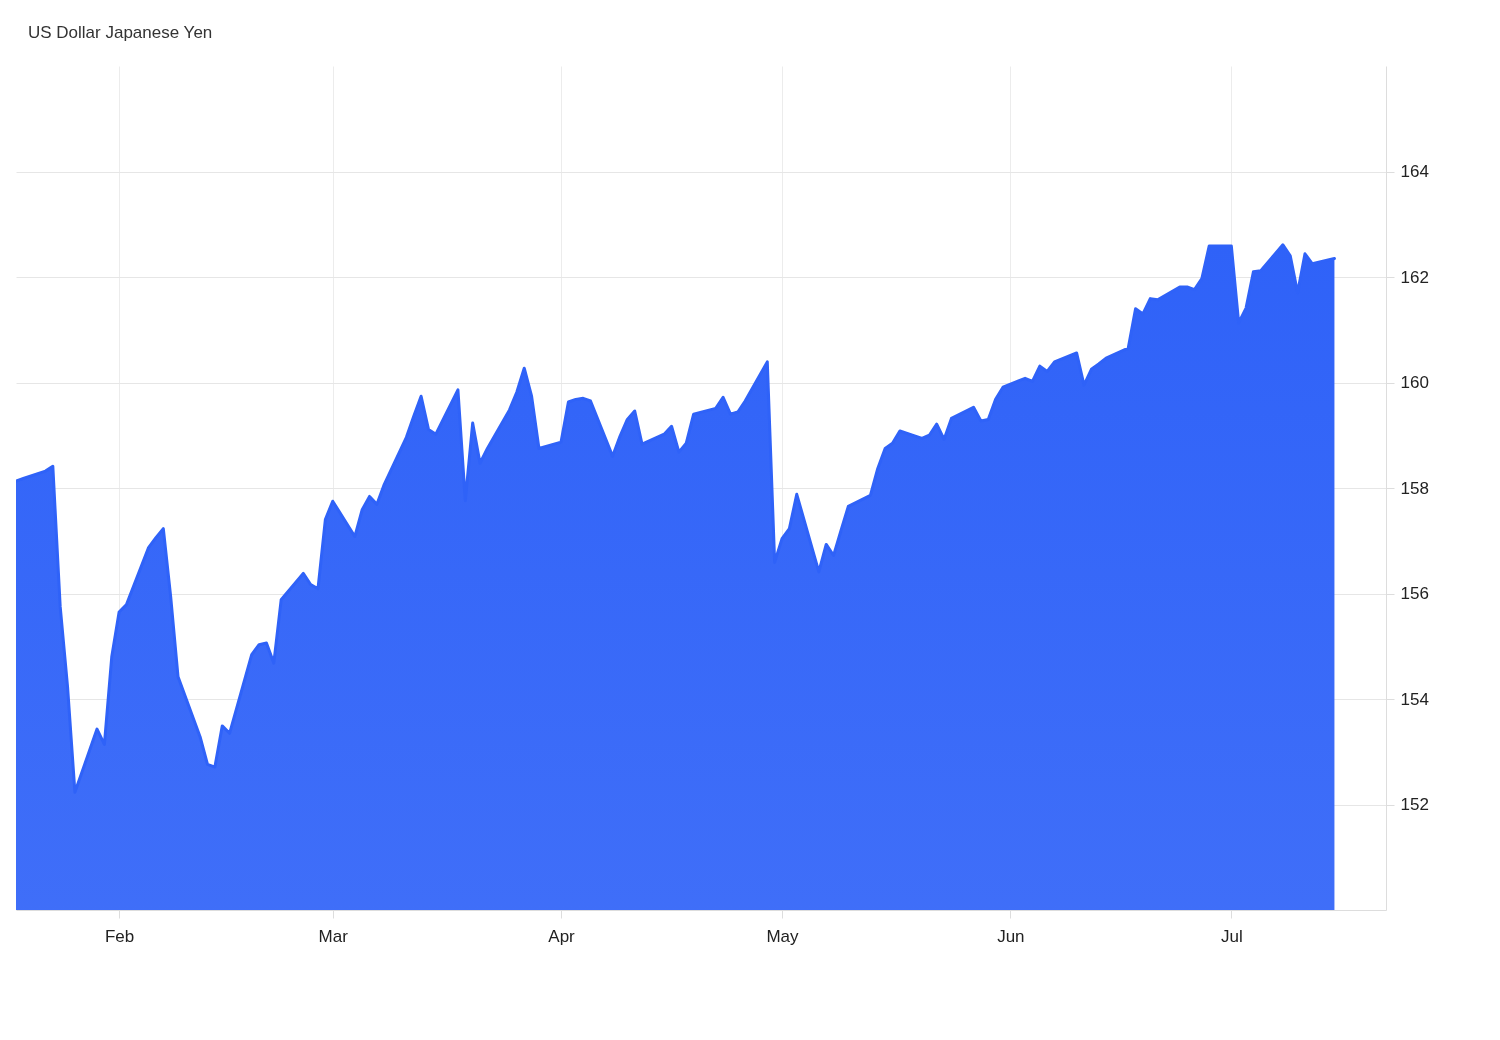 The width and height of the screenshot is (1500, 1040). I want to click on y-tick-label: 162, so click(1414, 277).